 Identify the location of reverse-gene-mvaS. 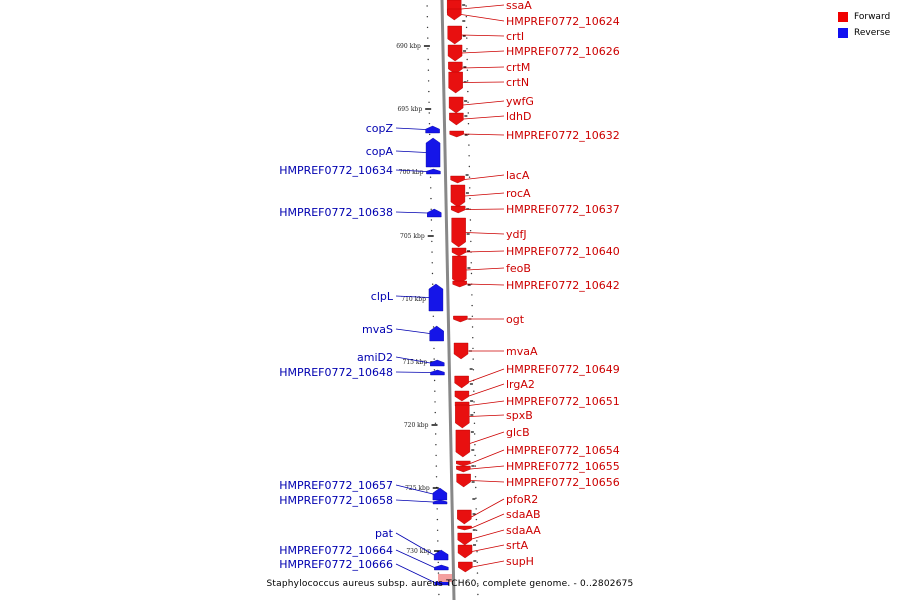
(436, 333).